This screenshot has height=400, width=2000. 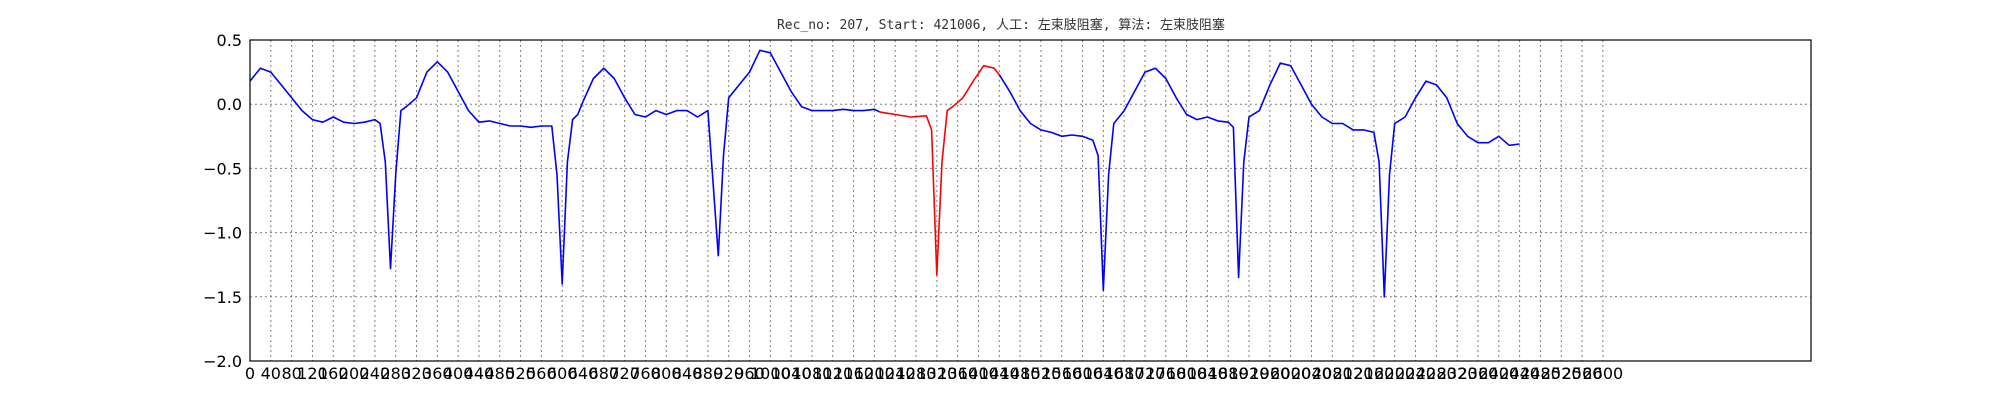 What do you see at coordinates (791, 373) in the screenshot?
I see `x-tick-label: 1040` at bounding box center [791, 373].